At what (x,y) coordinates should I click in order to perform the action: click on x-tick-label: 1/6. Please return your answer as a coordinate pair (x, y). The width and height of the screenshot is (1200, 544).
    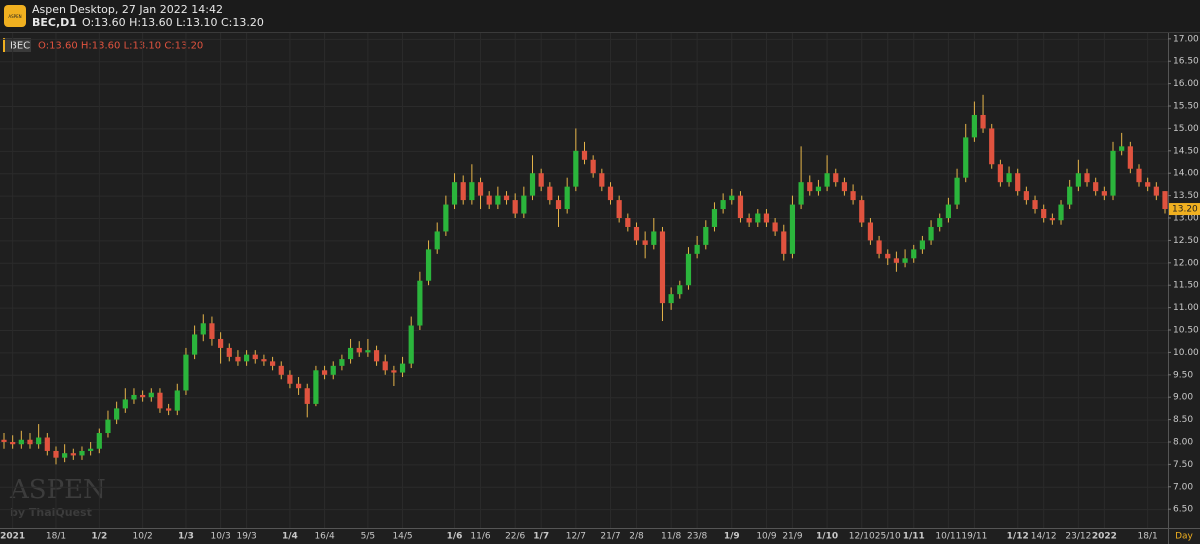
    Looking at the image, I should click on (455, 537).